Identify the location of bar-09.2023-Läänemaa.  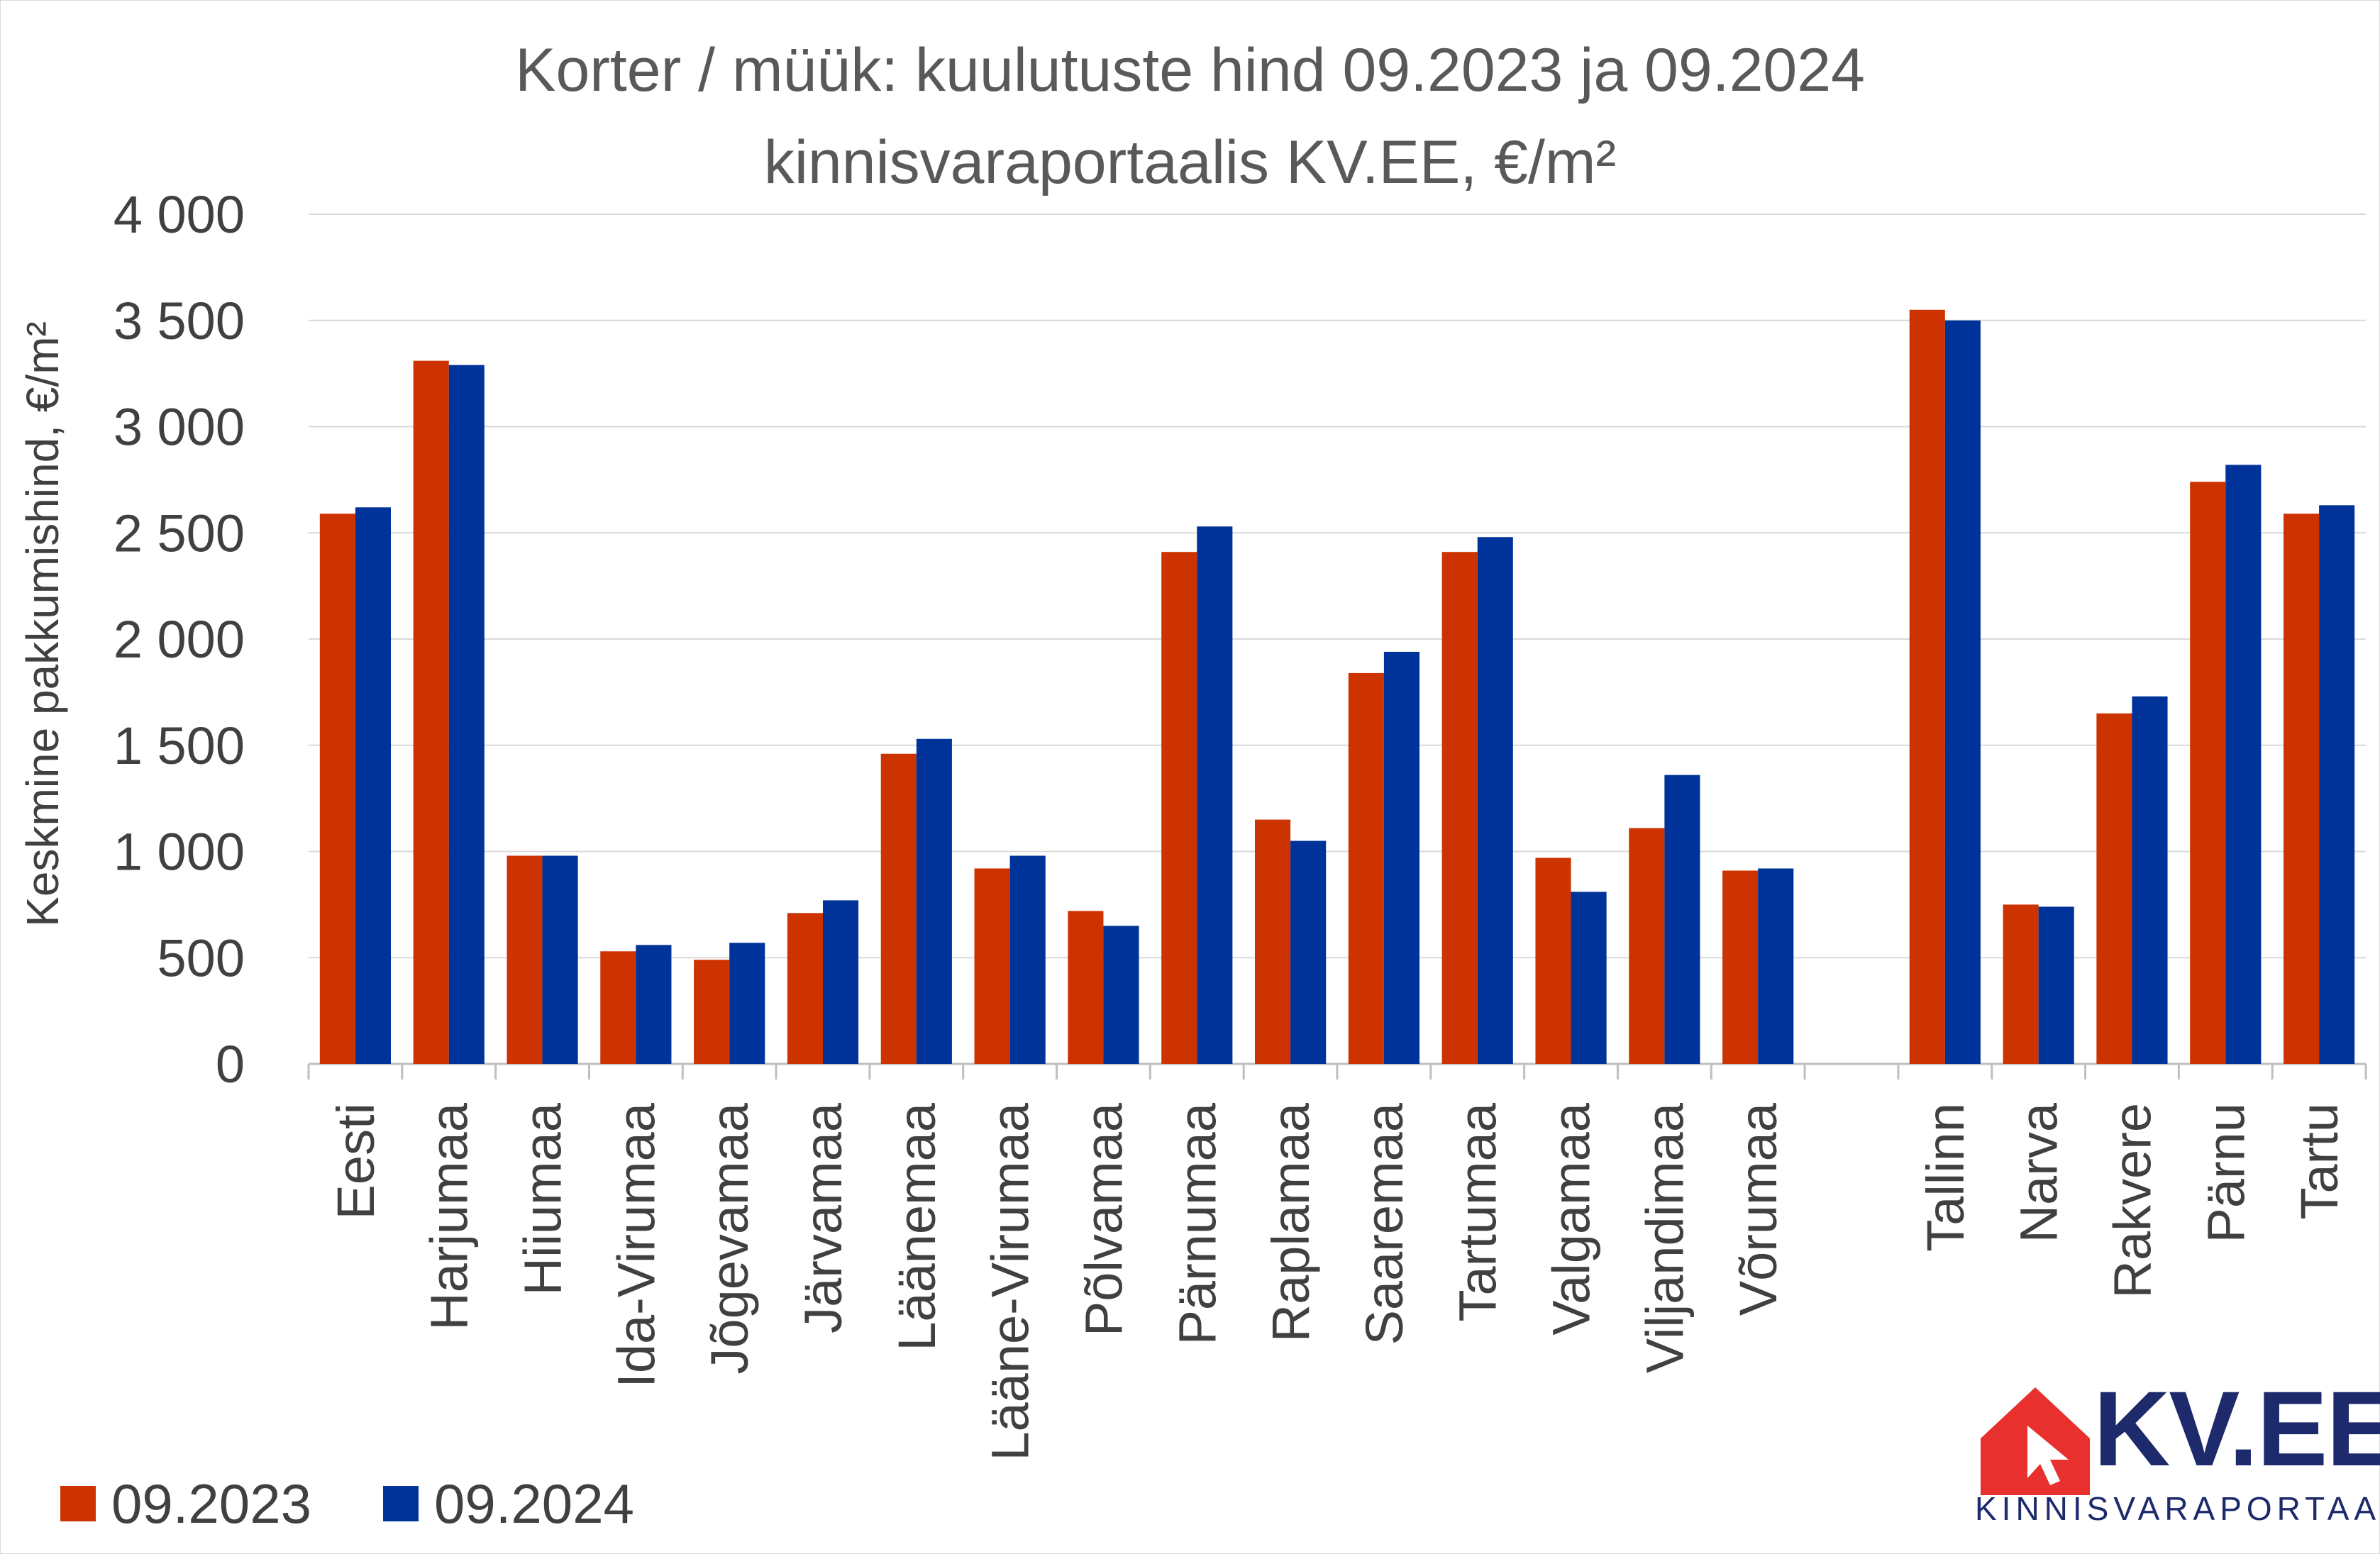
(899, 908).